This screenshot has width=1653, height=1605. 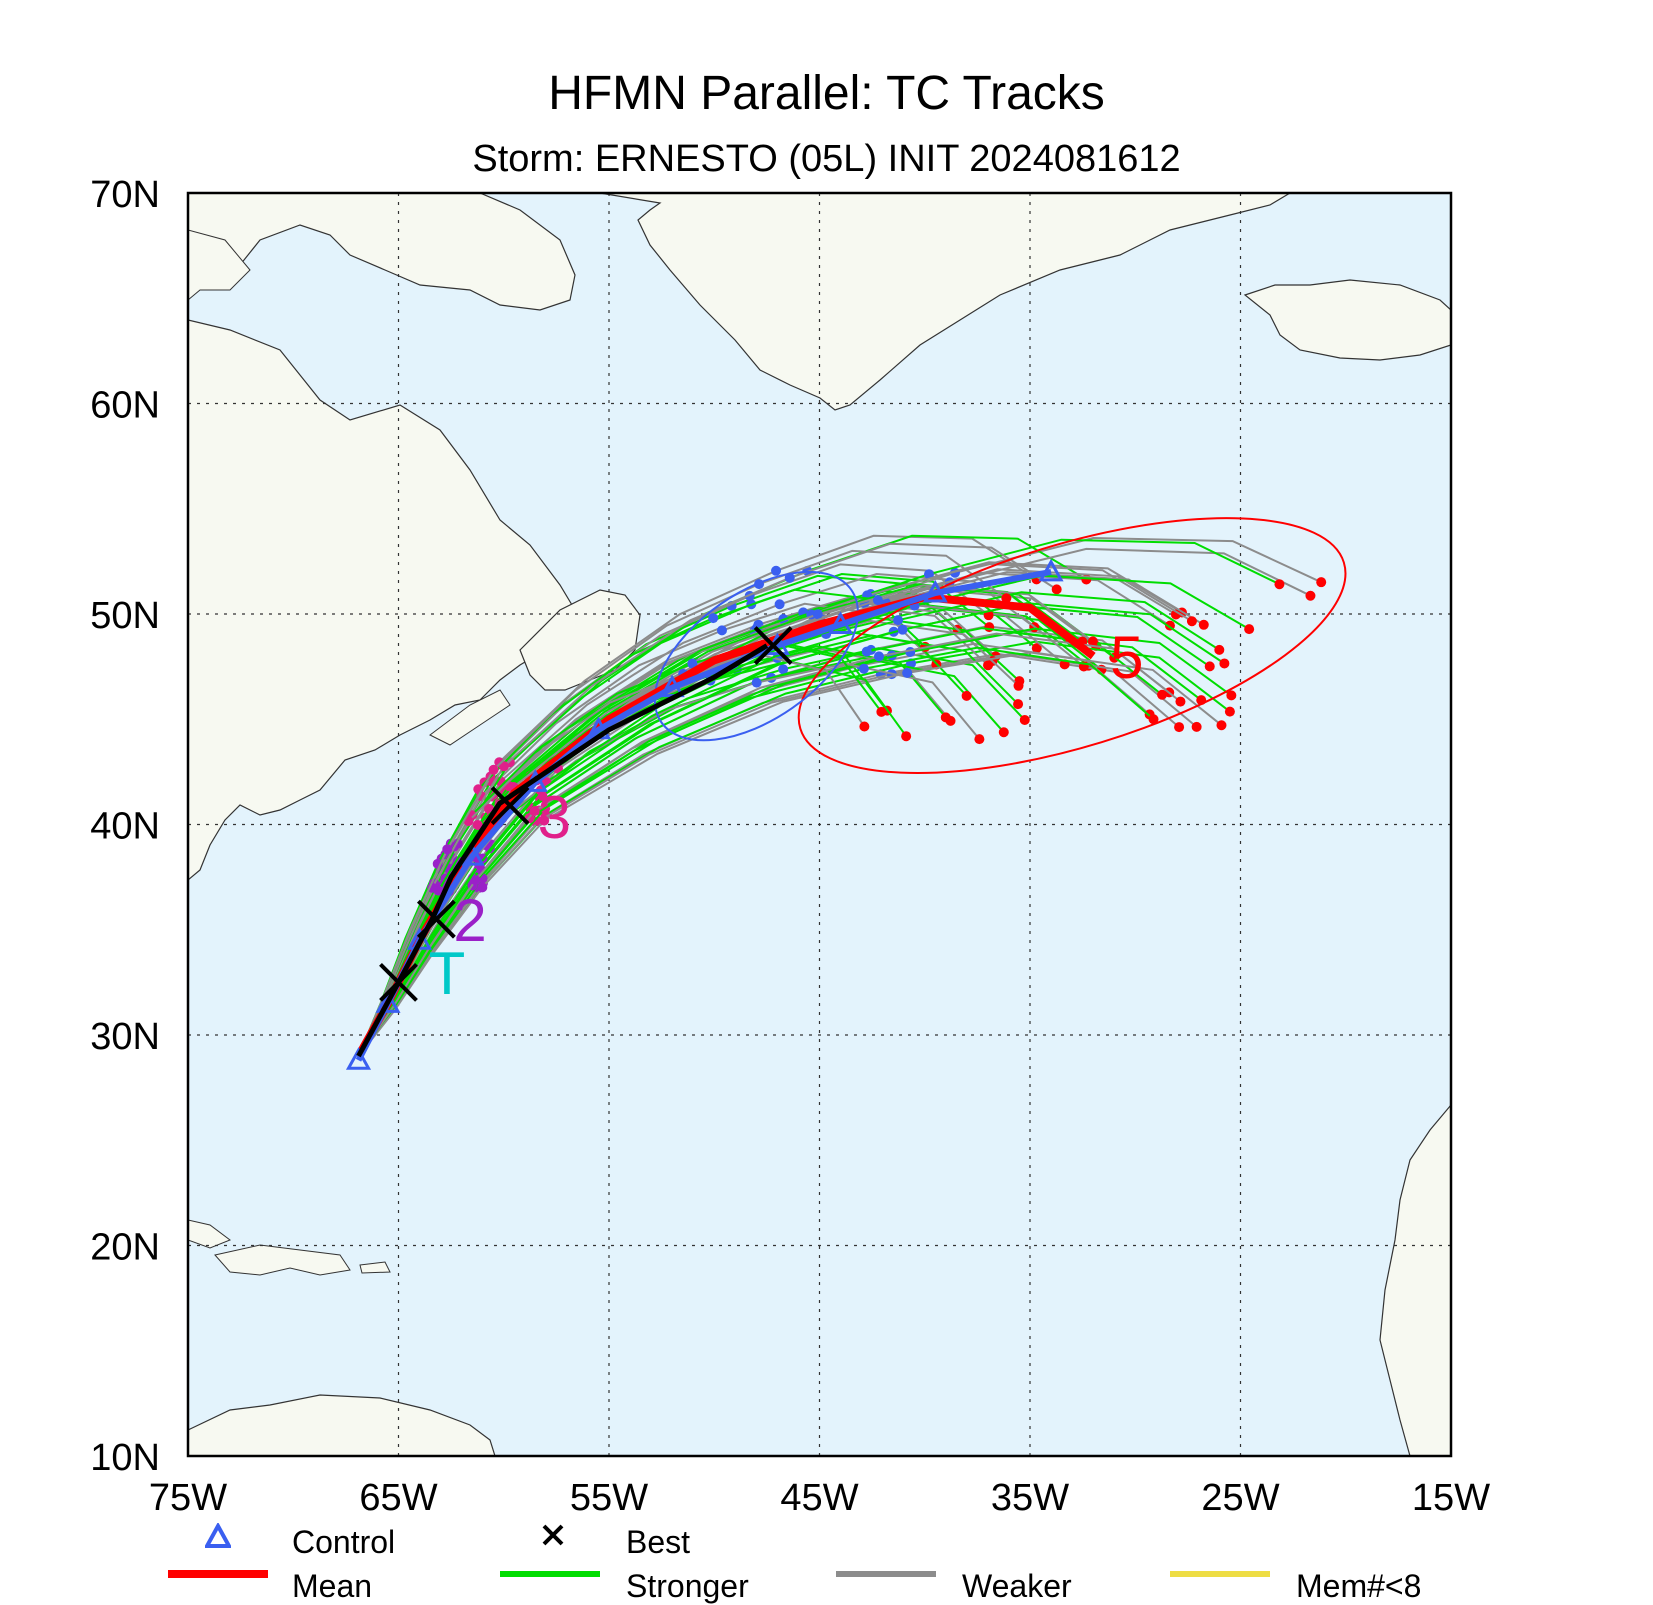 I want to click on lon-tick-label: 15W, so click(x=1451, y=1498).